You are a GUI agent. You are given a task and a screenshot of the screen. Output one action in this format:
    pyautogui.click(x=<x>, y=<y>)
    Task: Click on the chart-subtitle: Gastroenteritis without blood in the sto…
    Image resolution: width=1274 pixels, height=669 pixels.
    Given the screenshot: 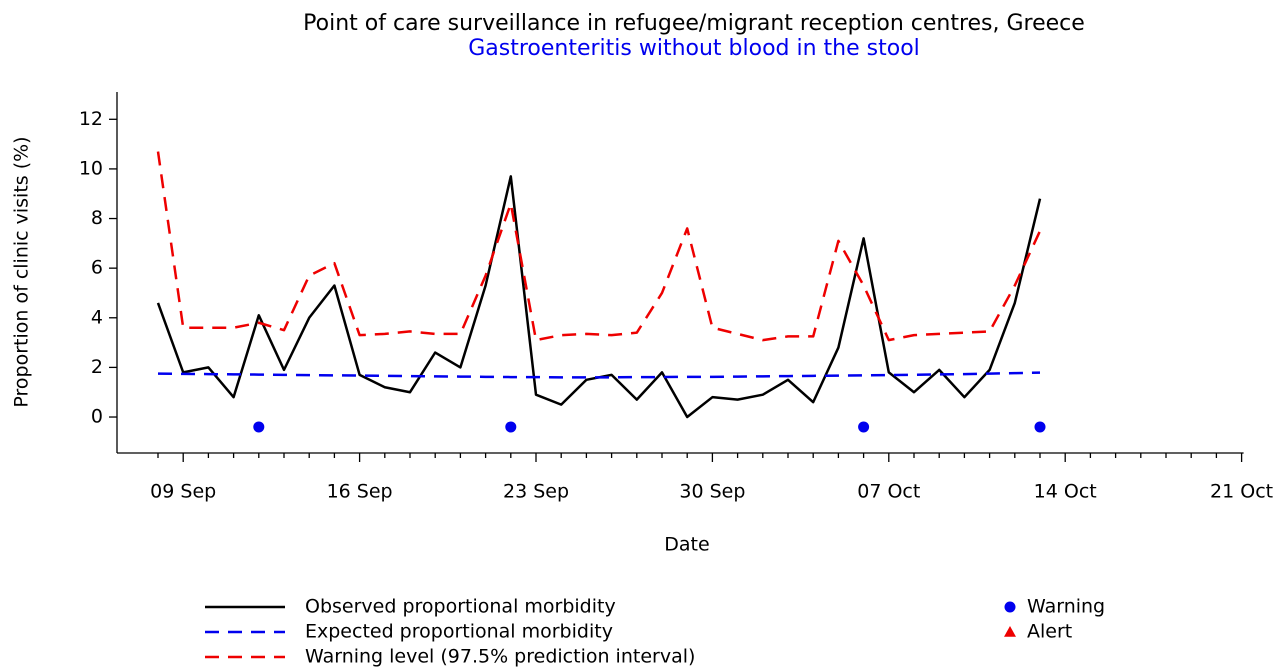 What is the action you would take?
    pyautogui.click(x=694, y=48)
    